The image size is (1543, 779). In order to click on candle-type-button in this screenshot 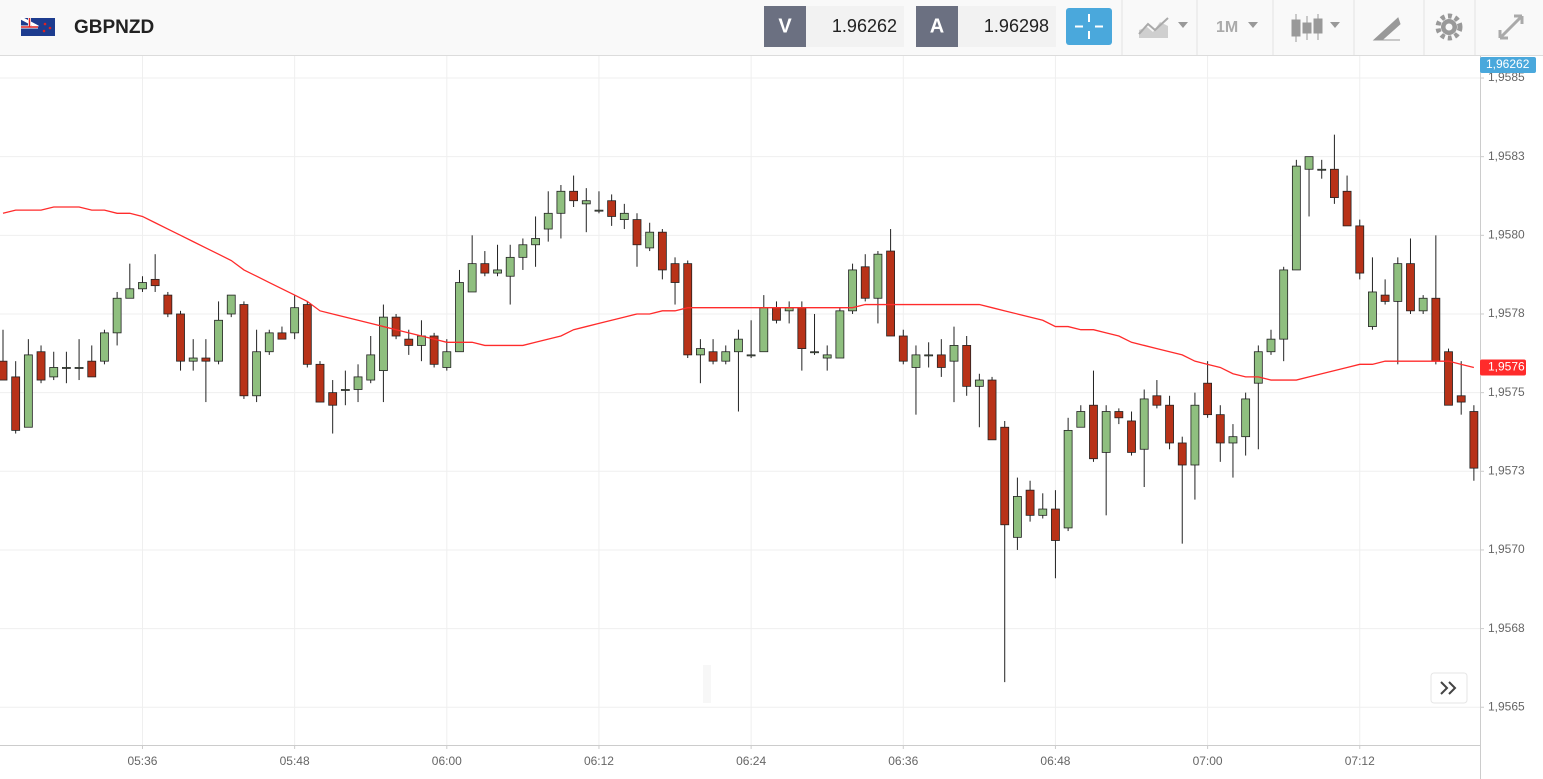, I will do `click(1315, 28)`.